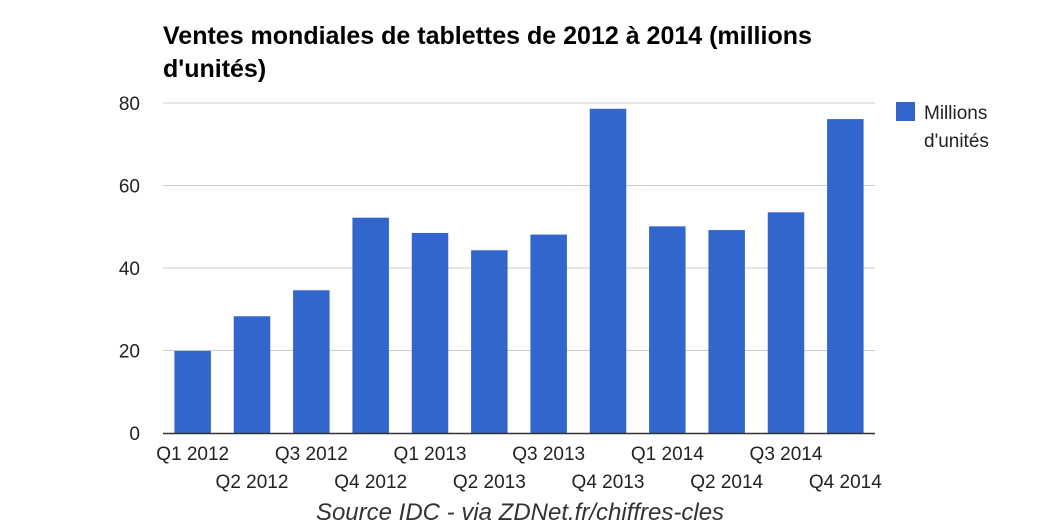  What do you see at coordinates (942, 127) in the screenshot?
I see `legend: Millions d'unités` at bounding box center [942, 127].